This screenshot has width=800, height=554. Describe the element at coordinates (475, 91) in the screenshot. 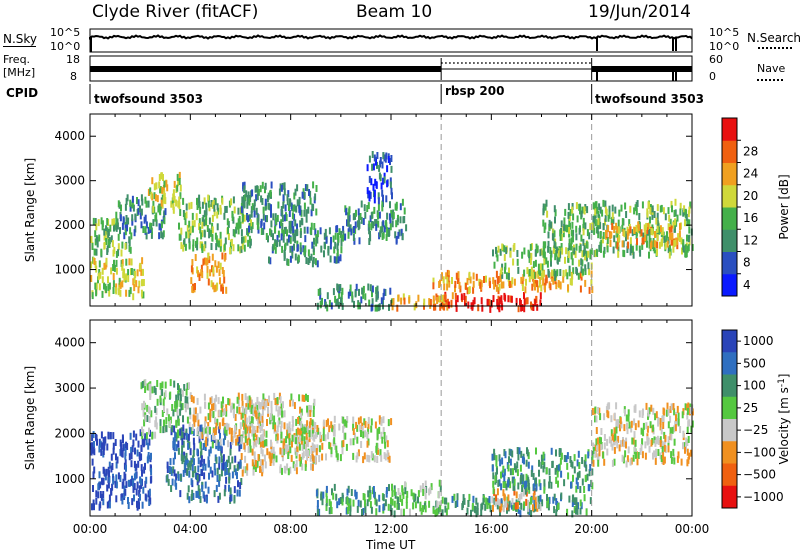

I see `cpid-segment-2: rbsp 200` at that location.